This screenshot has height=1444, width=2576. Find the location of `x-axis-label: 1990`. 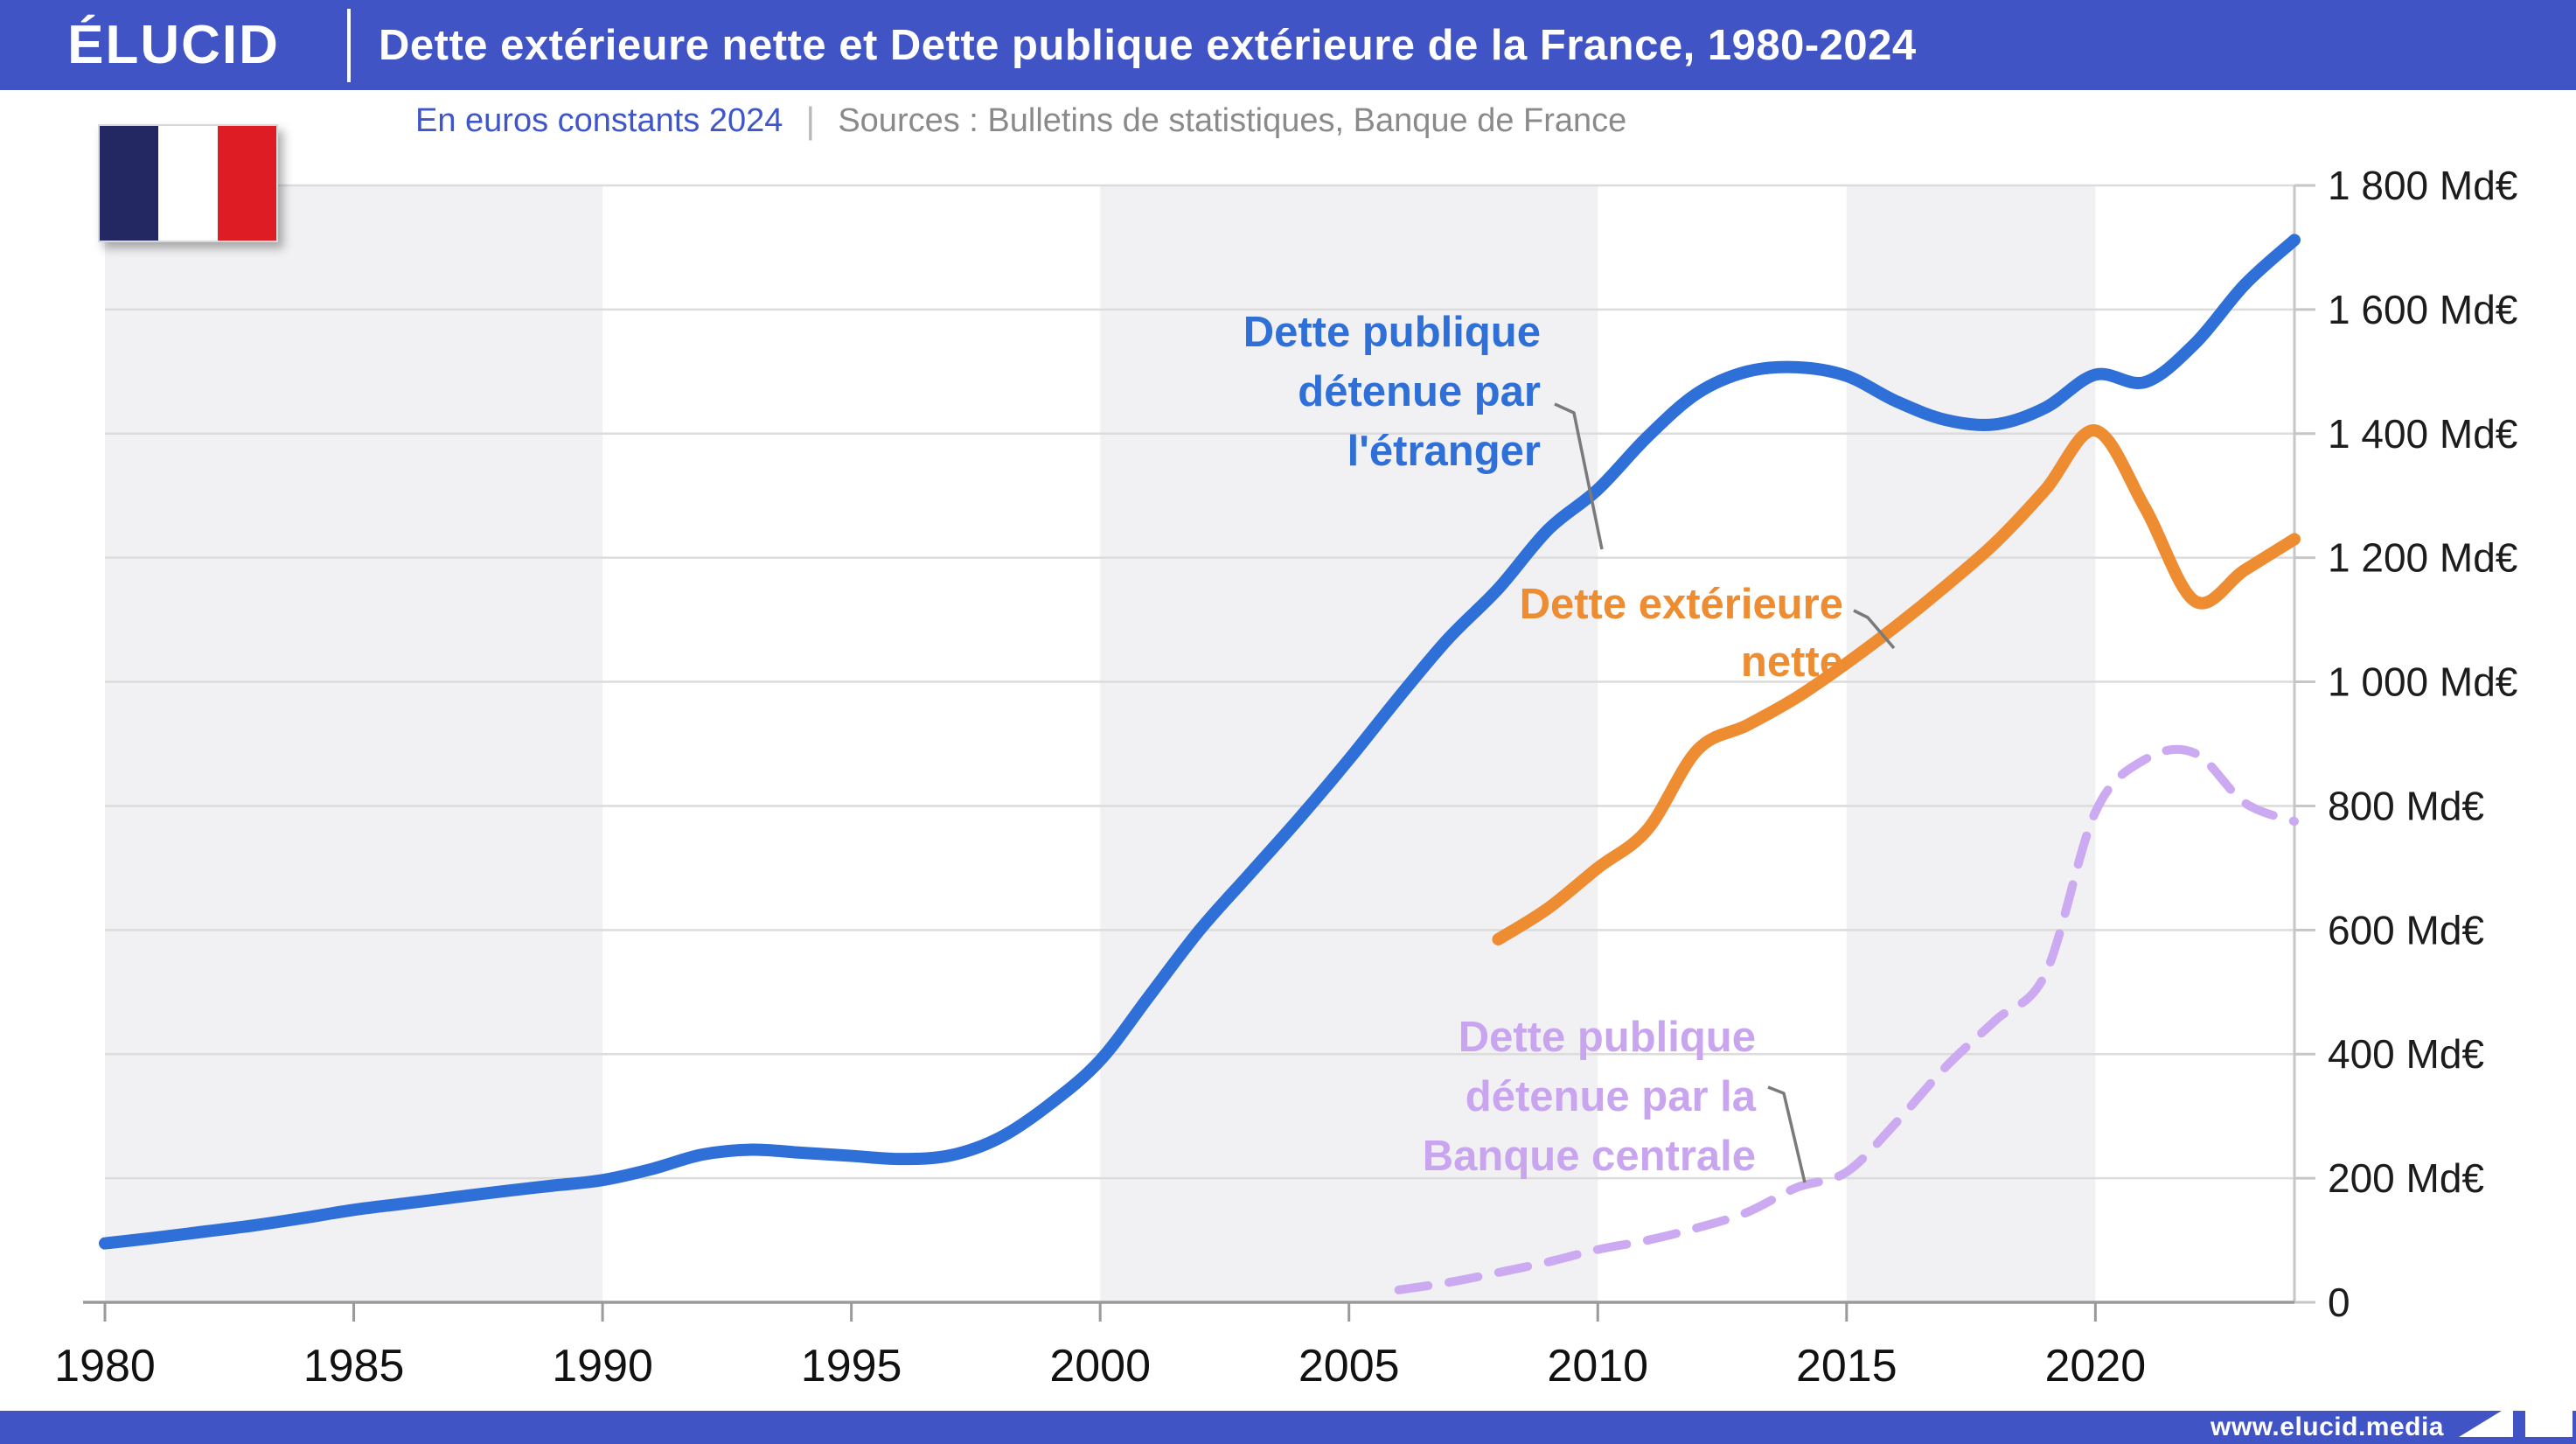

x-axis-label: 1990 is located at coordinates (602, 1366).